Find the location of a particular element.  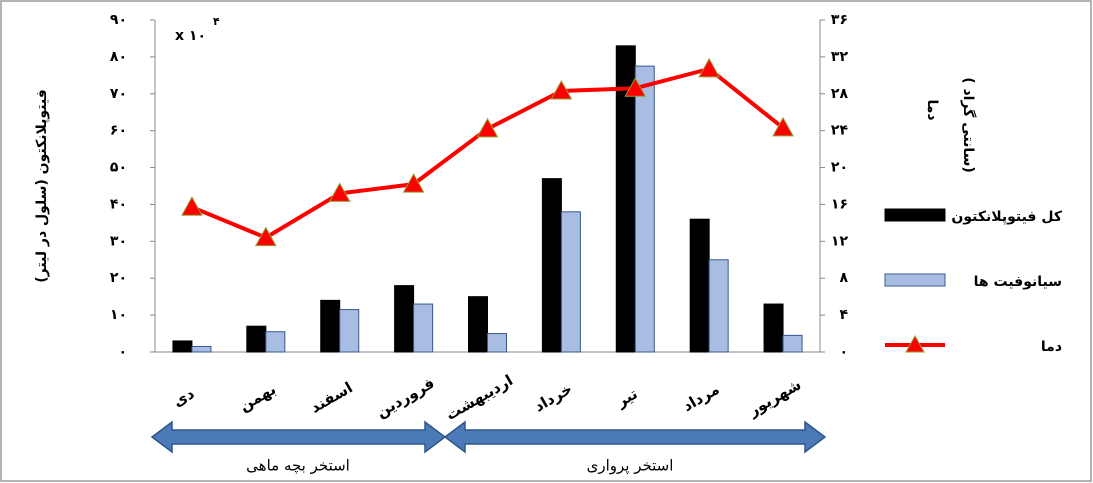

group-arrow is located at coordinates (635, 437).